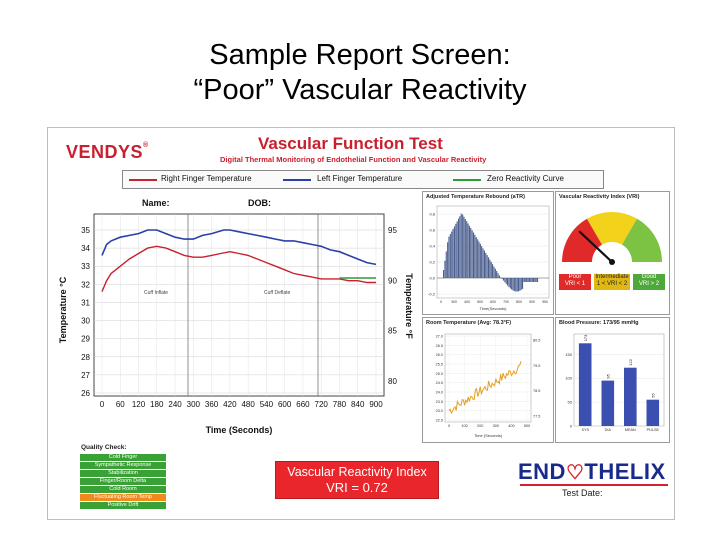 Image resolution: width=720 pixels, height=540 pixels. What do you see at coordinates (267, 404) in the screenshot?
I see `time-tick: 540` at bounding box center [267, 404].